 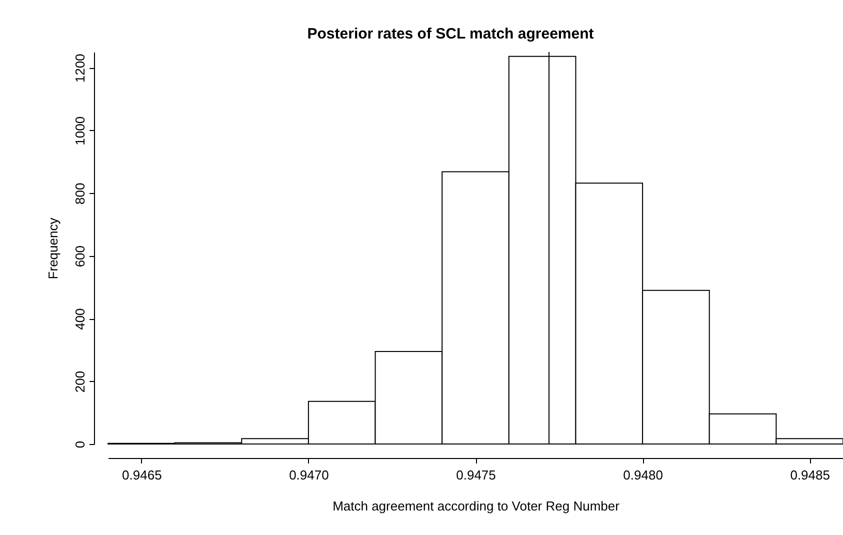 I want to click on y-tick-label: 400, so click(x=80, y=319).